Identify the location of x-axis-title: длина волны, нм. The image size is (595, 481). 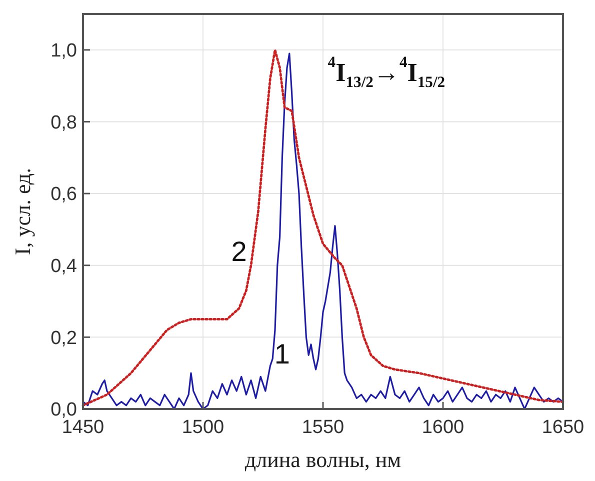
(323, 459).